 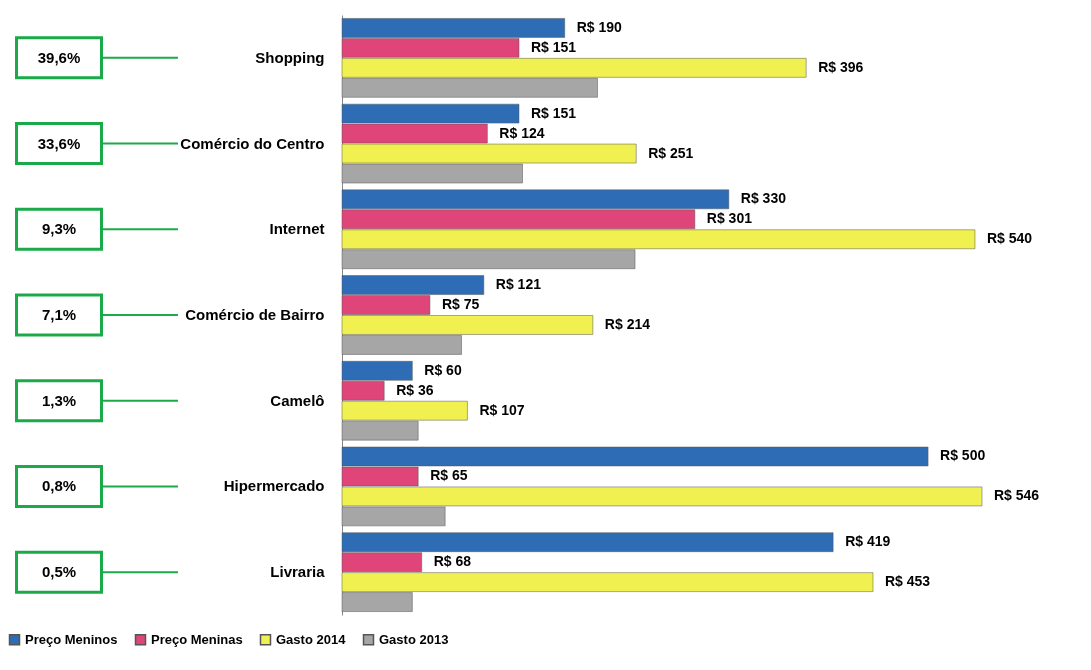 What do you see at coordinates (763, 198) in the screenshot?
I see `data-label: R$ 330` at bounding box center [763, 198].